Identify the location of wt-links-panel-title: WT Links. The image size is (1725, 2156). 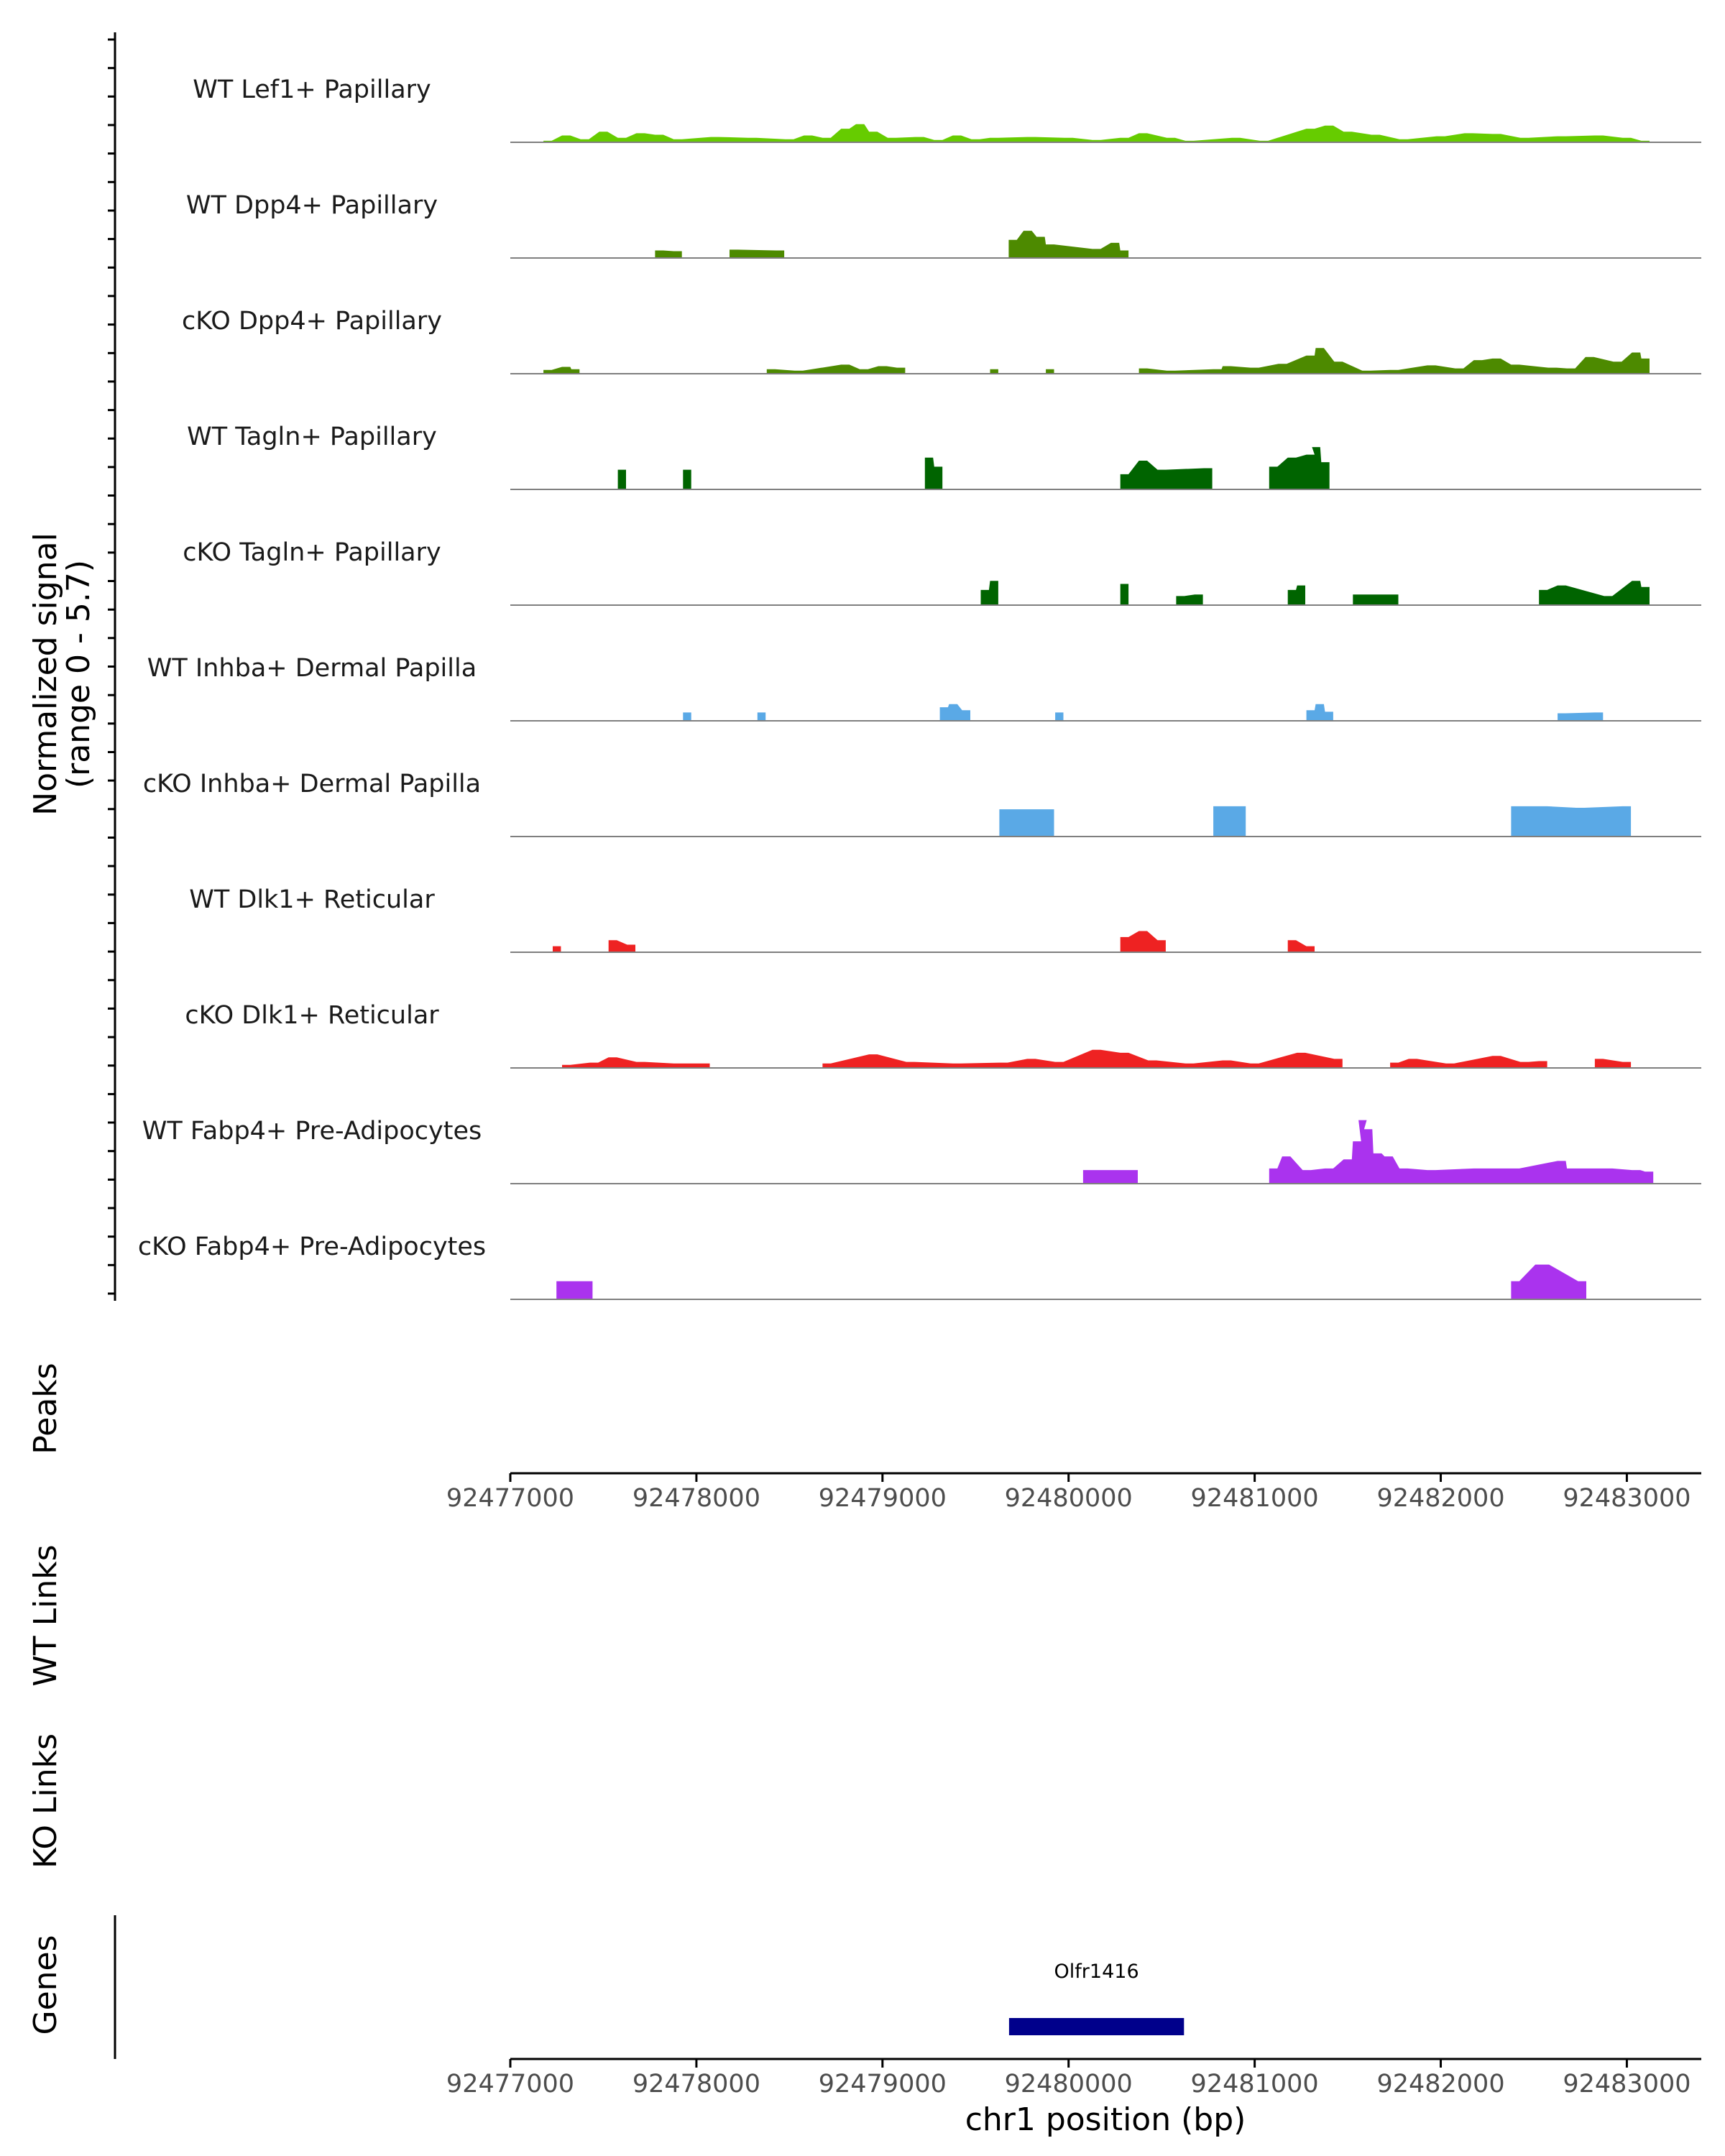
(45, 1615).